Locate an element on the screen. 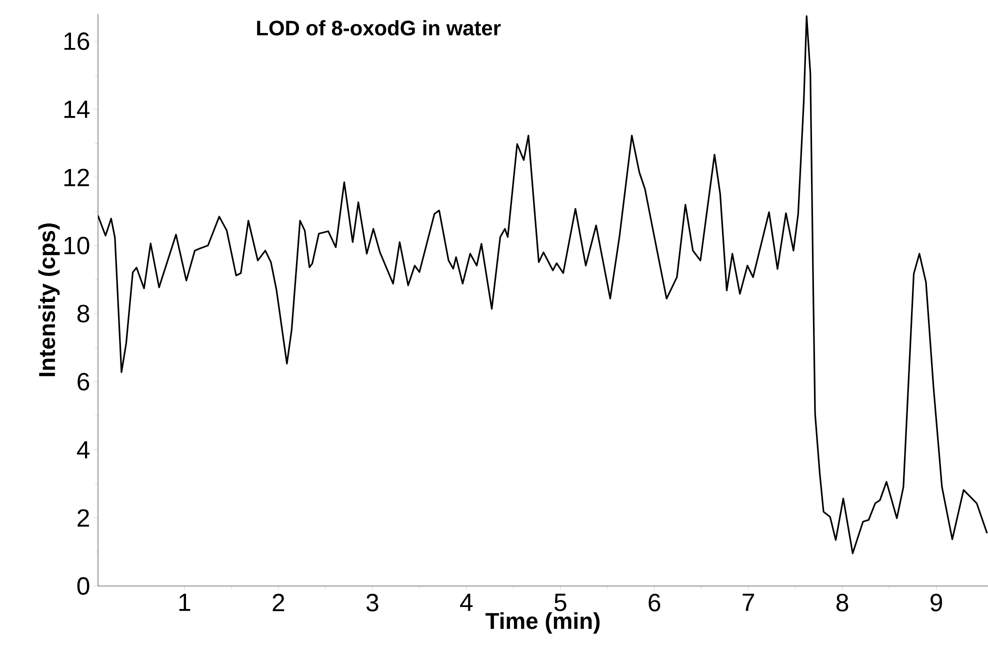 This screenshot has width=988, height=666. x-tick-label: 8 is located at coordinates (842, 603).